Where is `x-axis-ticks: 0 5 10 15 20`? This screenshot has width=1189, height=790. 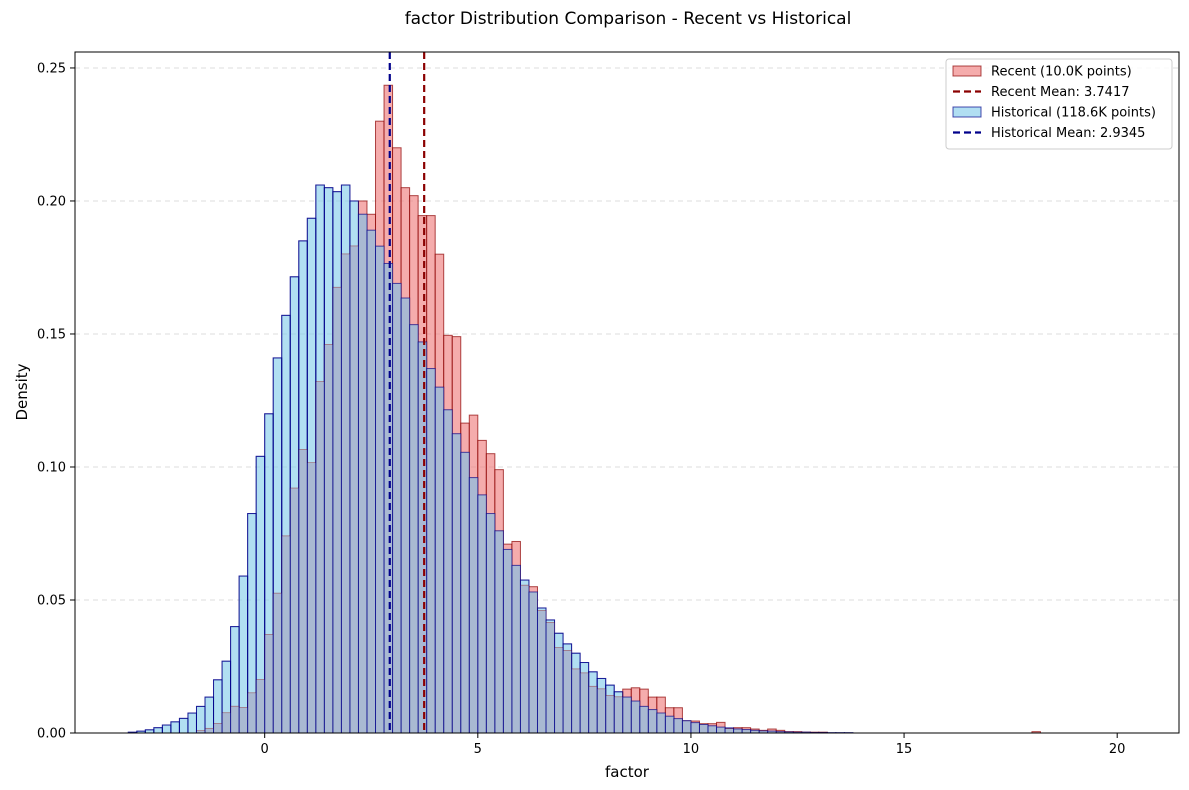 x-axis-ticks: 0 5 10 15 20 is located at coordinates (693, 745).